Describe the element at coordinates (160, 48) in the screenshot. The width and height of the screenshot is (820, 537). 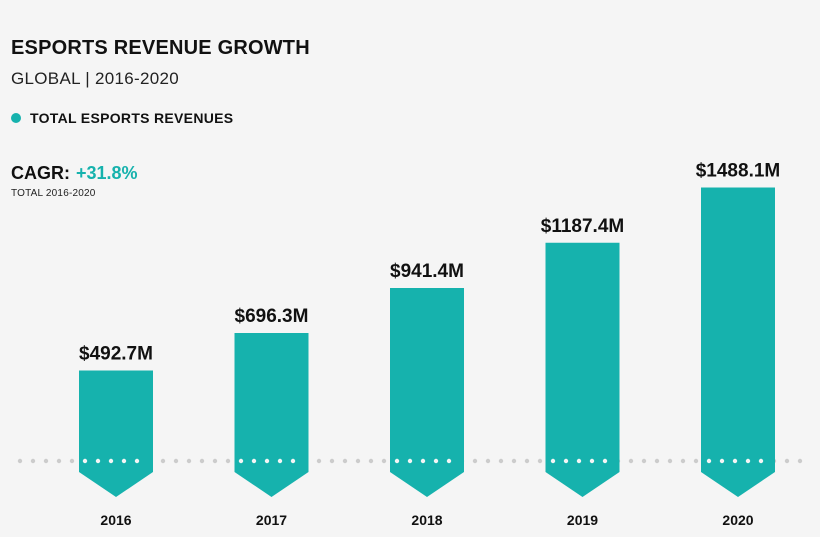
I see `chart-title: ESPORTS REVENUE GROWTH` at that location.